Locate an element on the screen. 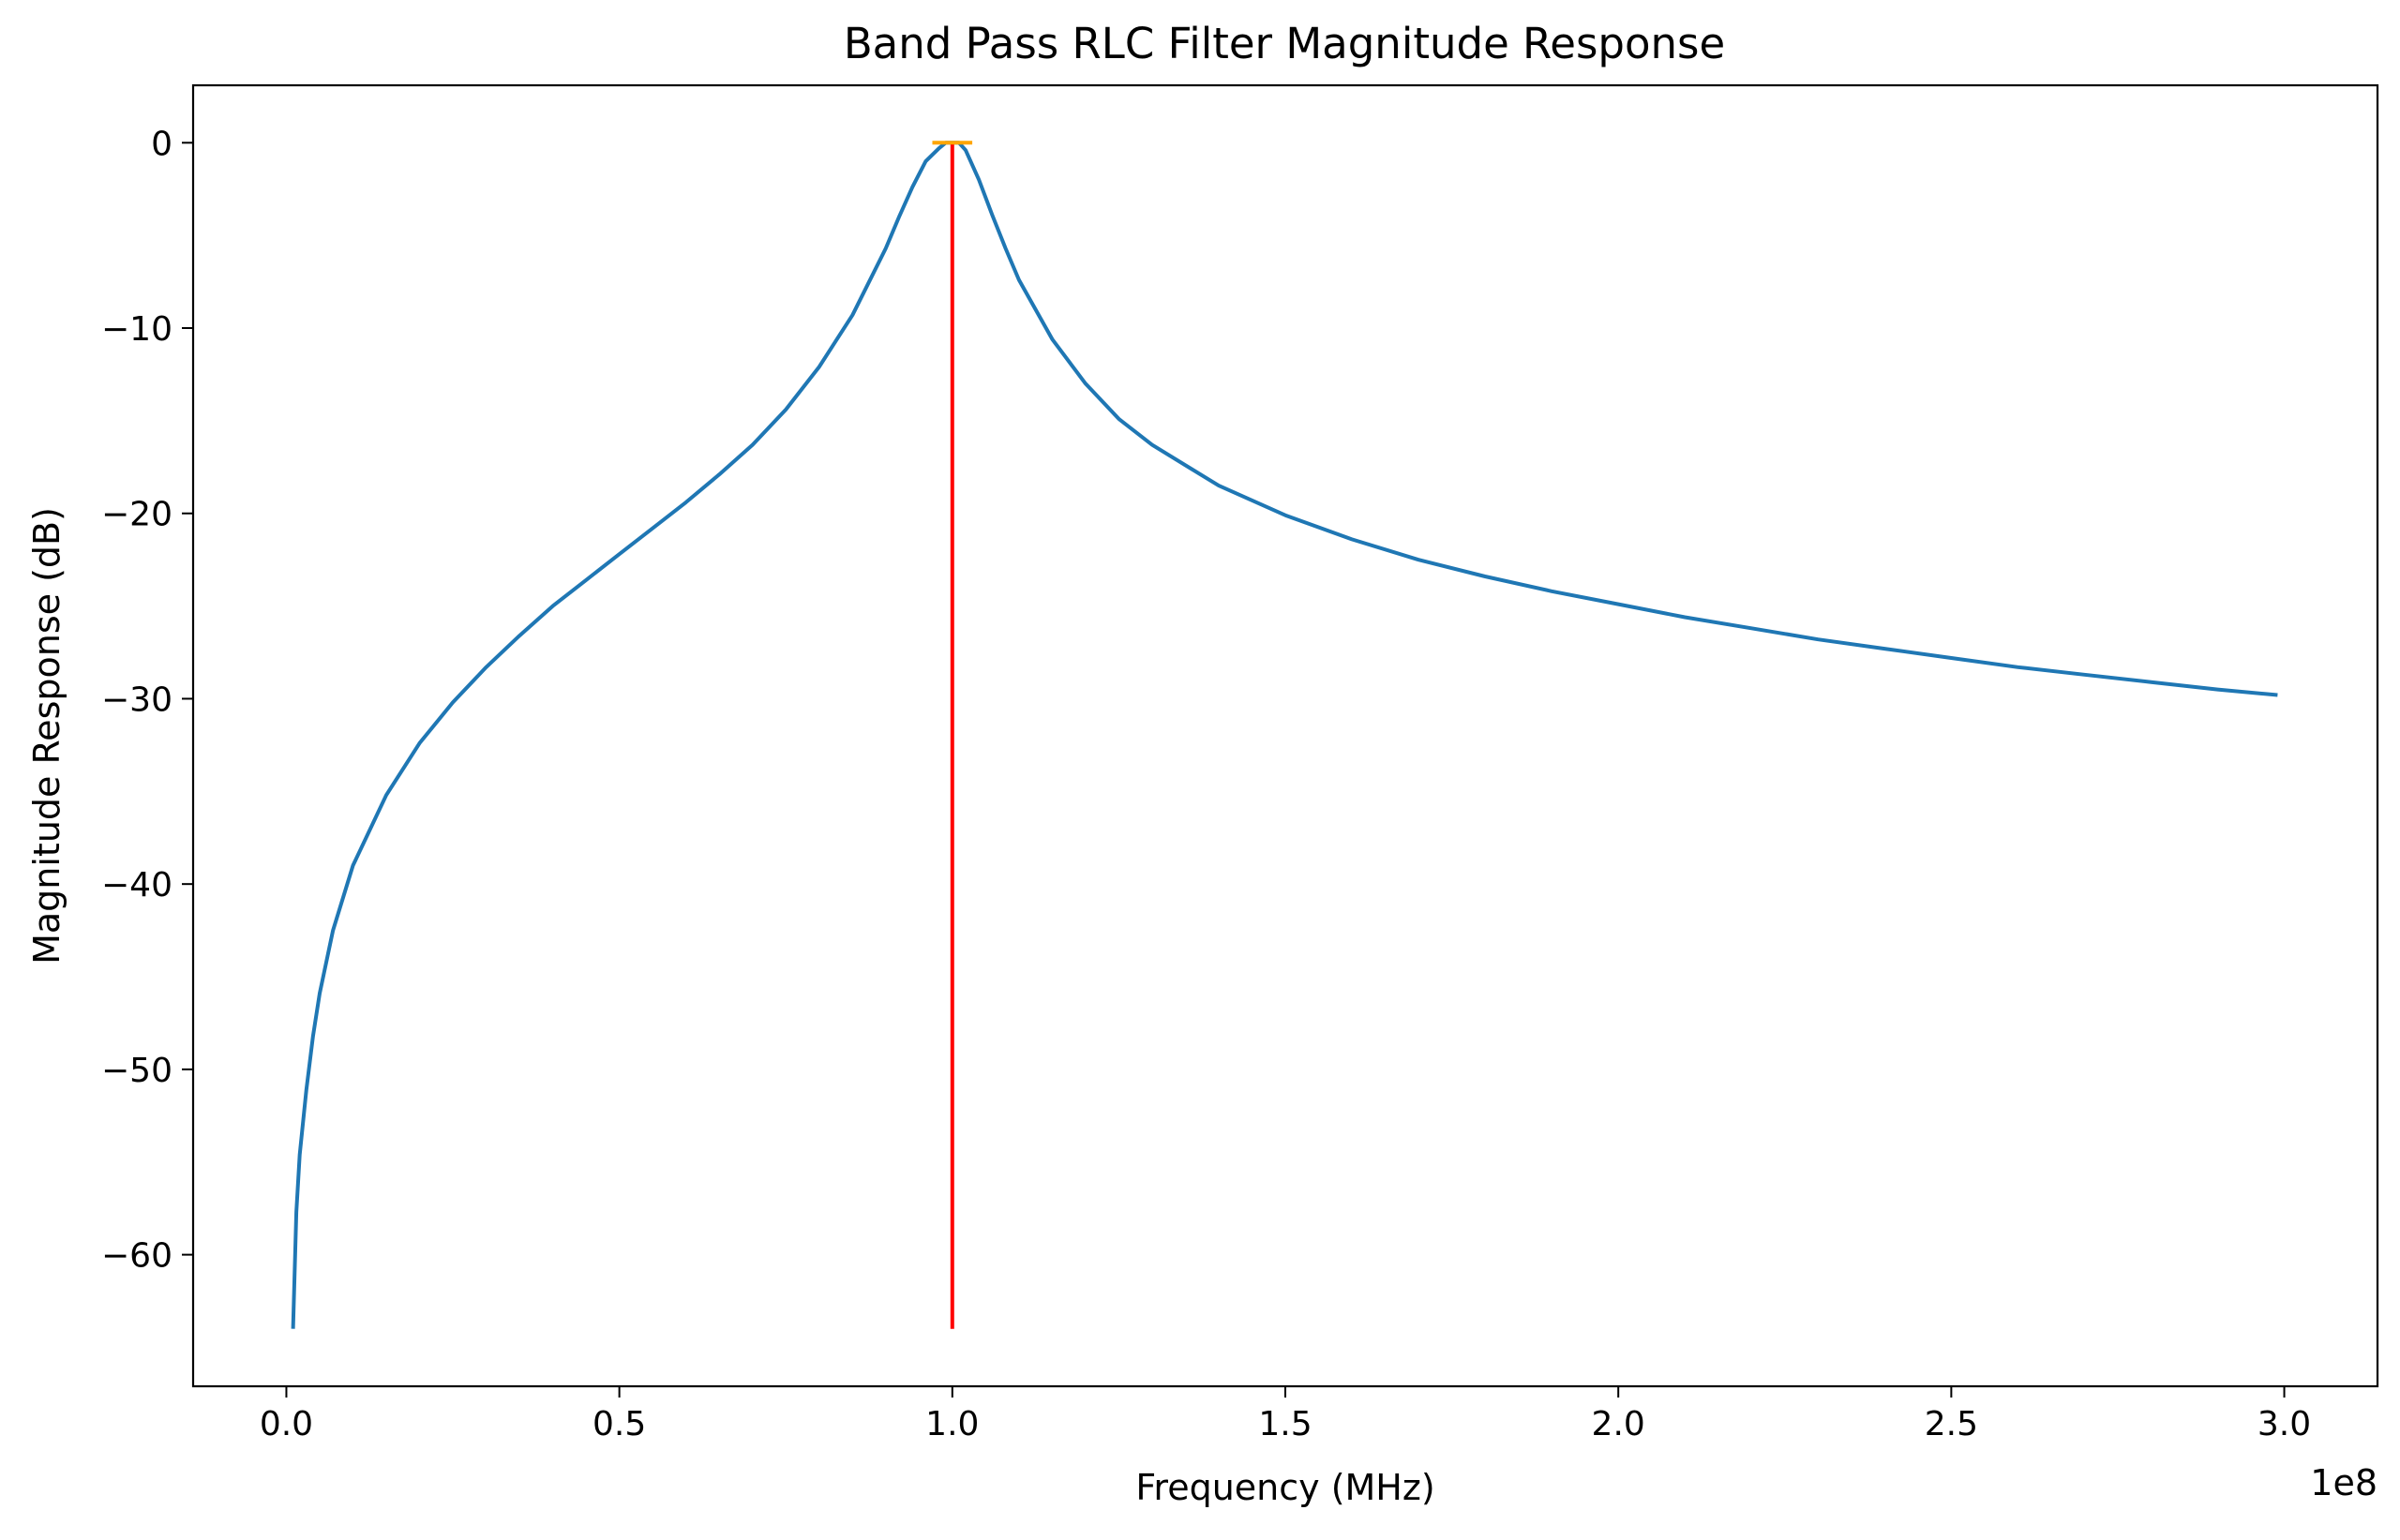  x-tick-label: 0.5 is located at coordinates (619, 1424).